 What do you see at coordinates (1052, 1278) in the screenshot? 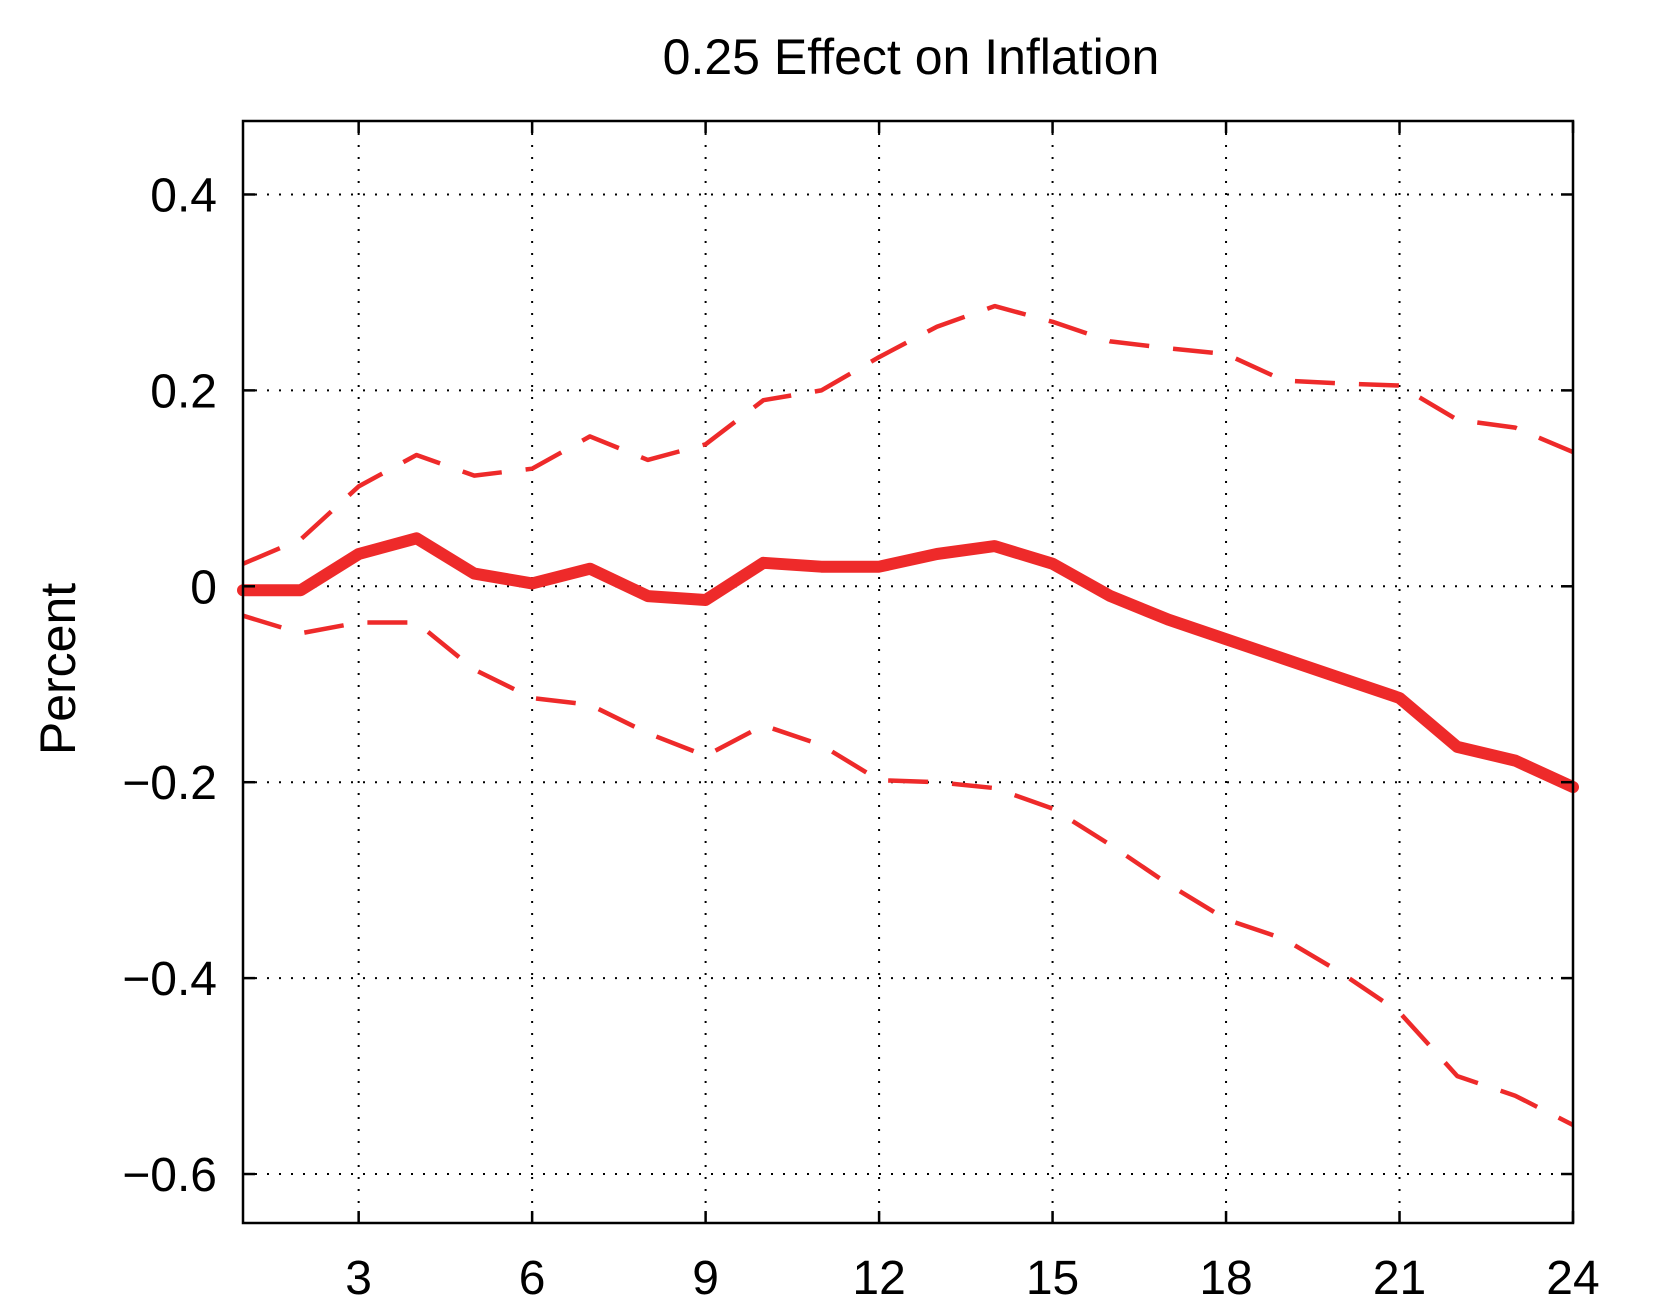
I see `x-tick-label: 15` at bounding box center [1052, 1278].